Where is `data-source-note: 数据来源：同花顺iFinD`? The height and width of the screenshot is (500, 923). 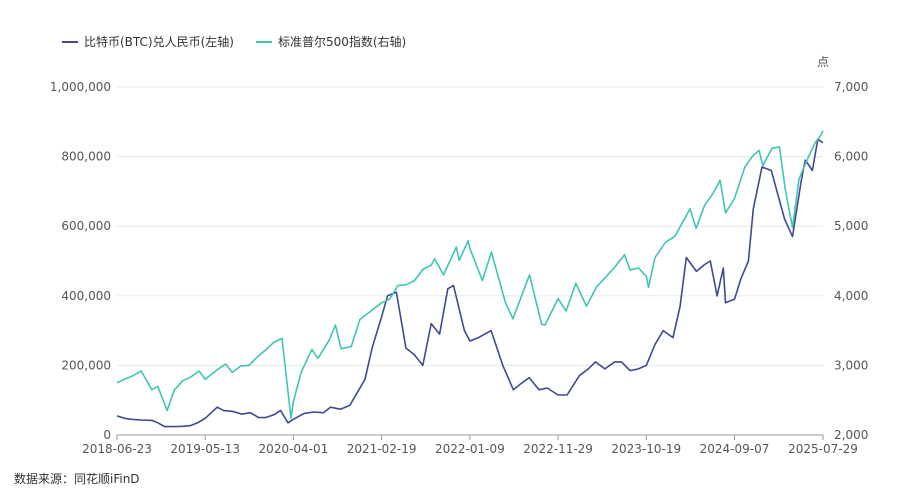
data-source-note: 数据来源：同花顺iFinD is located at coordinates (77, 479).